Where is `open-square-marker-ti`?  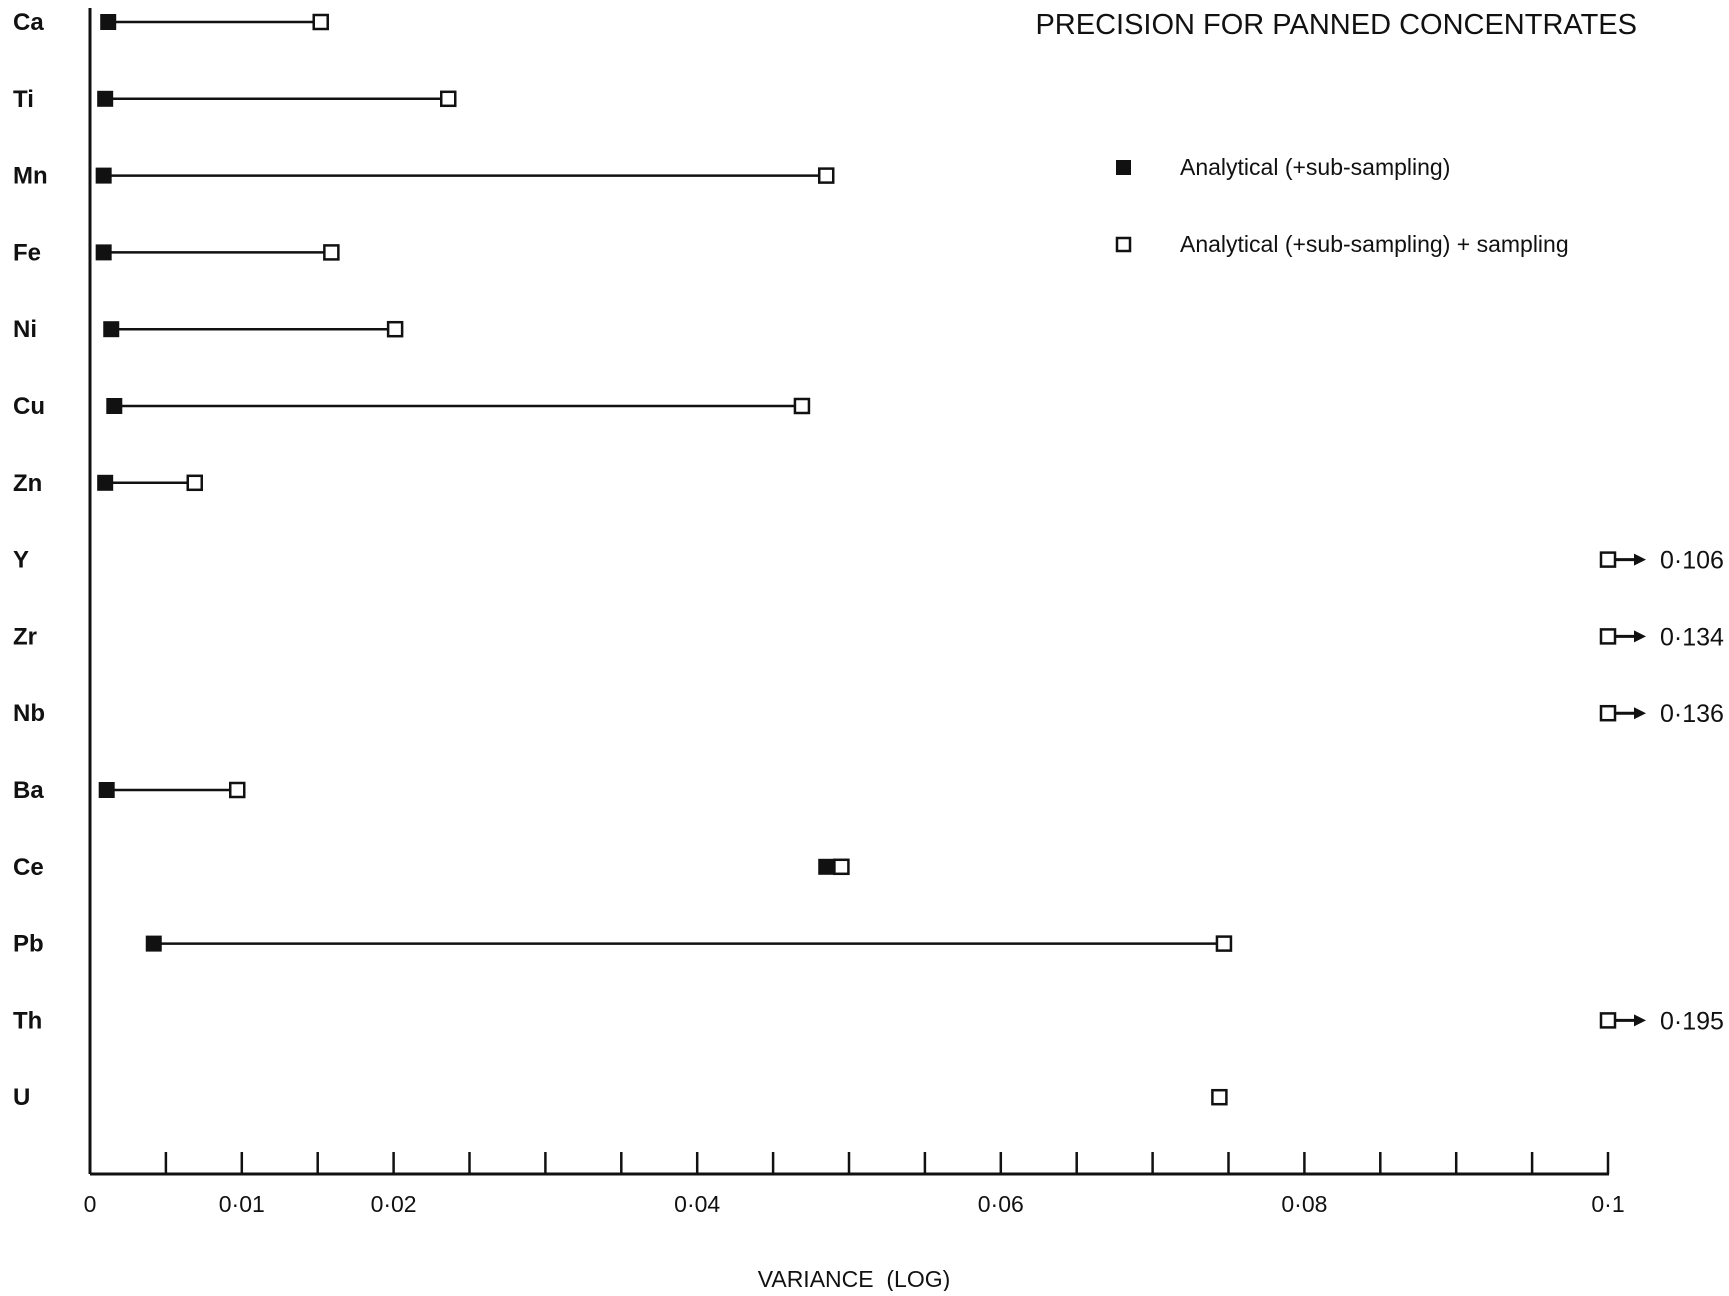
open-square-marker-ti is located at coordinates (448, 99).